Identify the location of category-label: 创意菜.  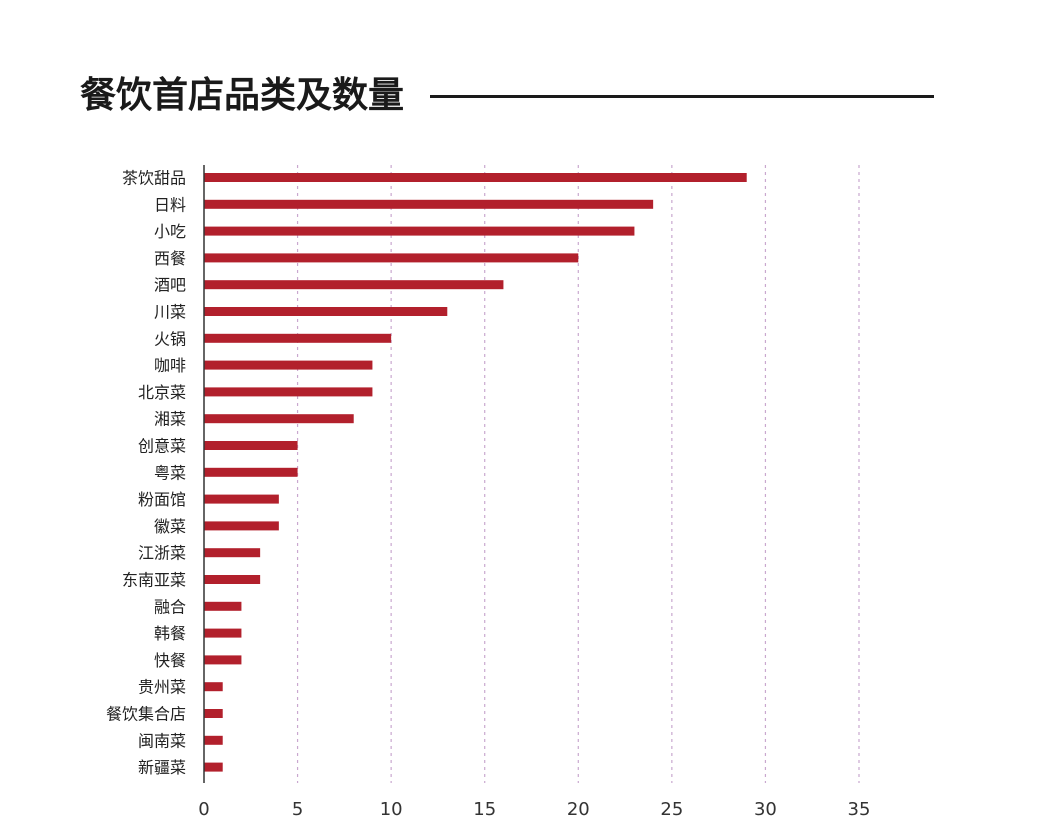
(162, 446).